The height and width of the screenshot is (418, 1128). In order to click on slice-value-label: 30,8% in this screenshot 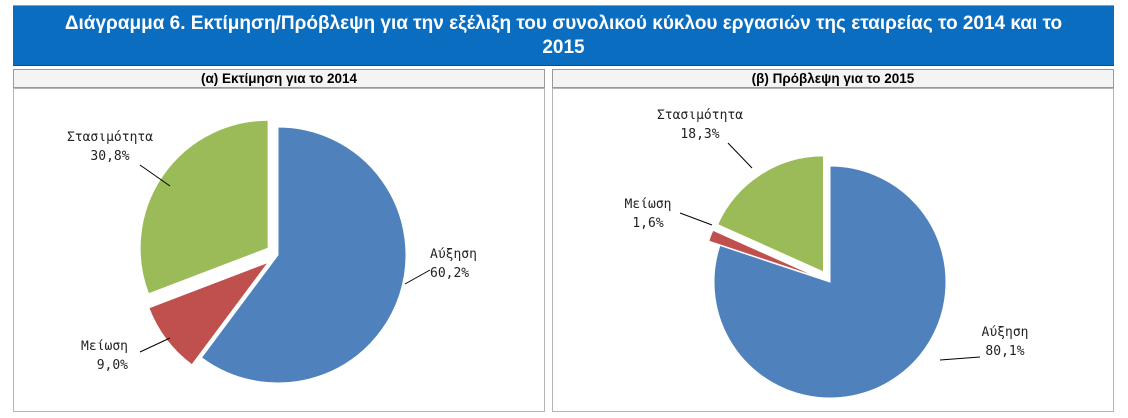, I will do `click(109, 156)`.